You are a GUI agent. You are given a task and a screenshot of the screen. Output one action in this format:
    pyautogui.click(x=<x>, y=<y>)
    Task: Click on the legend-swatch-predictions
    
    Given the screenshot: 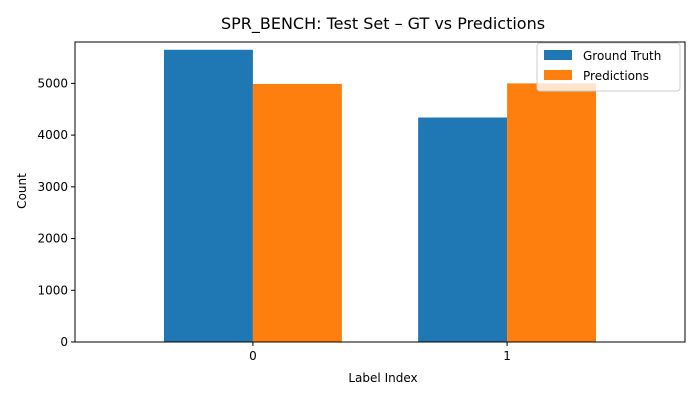 What is the action you would take?
    pyautogui.click(x=558, y=75)
    